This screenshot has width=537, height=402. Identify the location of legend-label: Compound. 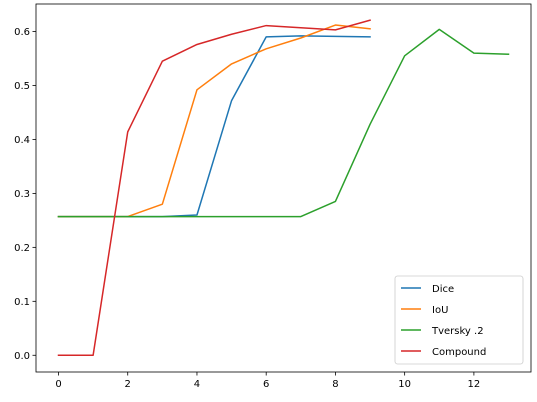
(459, 352).